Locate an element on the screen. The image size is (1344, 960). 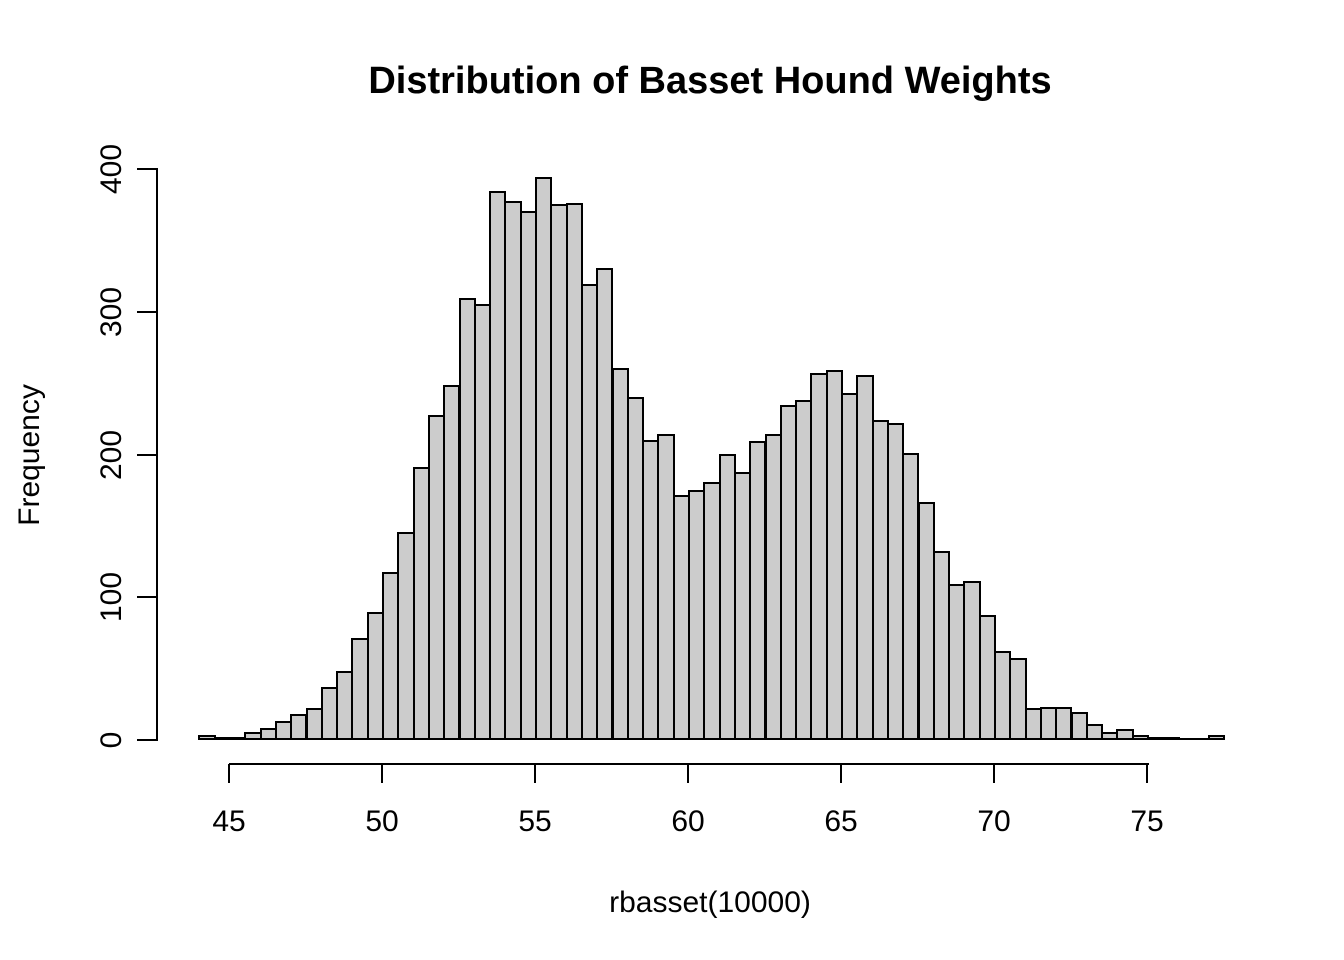
y-tick-label: 0 is located at coordinates (111, 740).